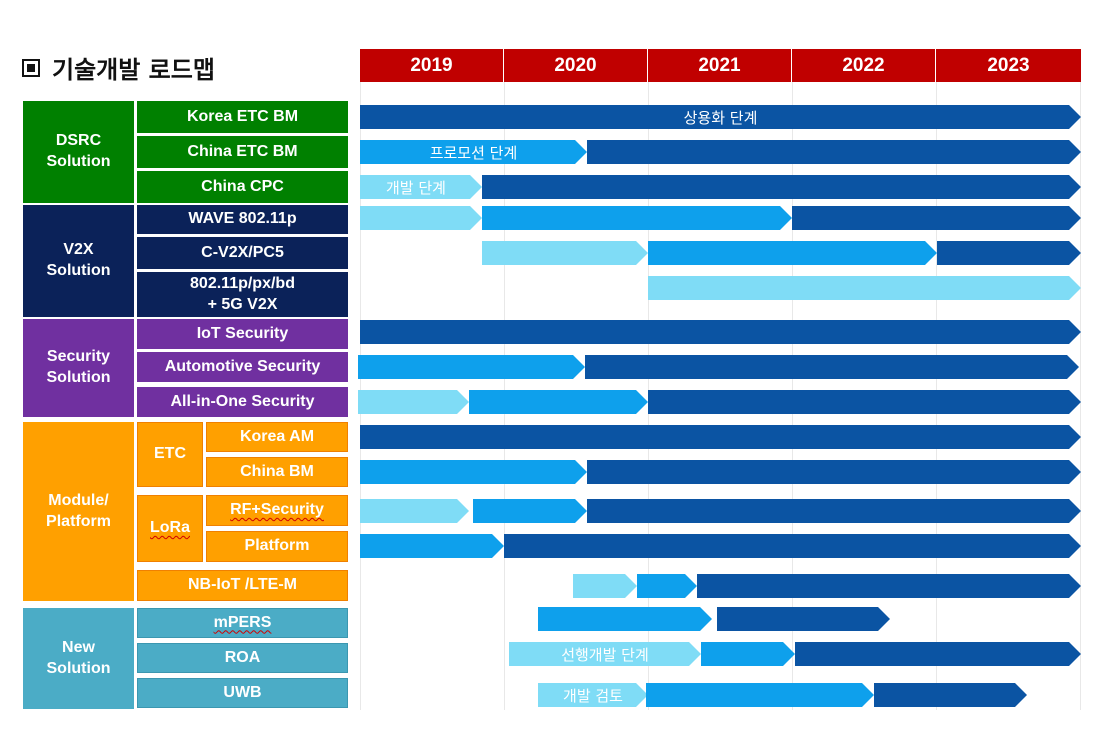 The width and height of the screenshot is (1109, 731). I want to click on year-header-2023: 2023, so click(1008, 65).